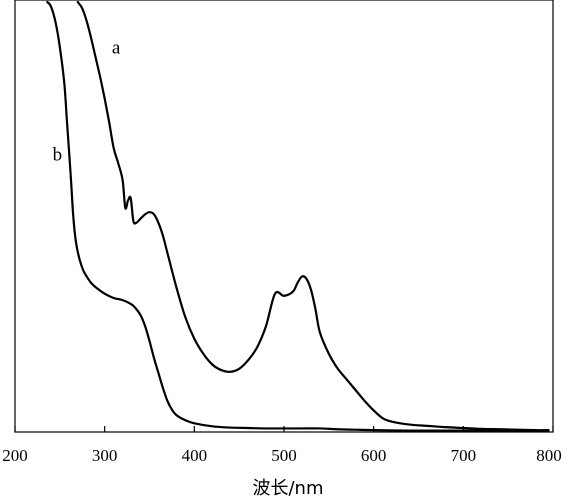  Describe the element at coordinates (195, 455) in the screenshot. I see `x-tick-label-400: 400` at that location.